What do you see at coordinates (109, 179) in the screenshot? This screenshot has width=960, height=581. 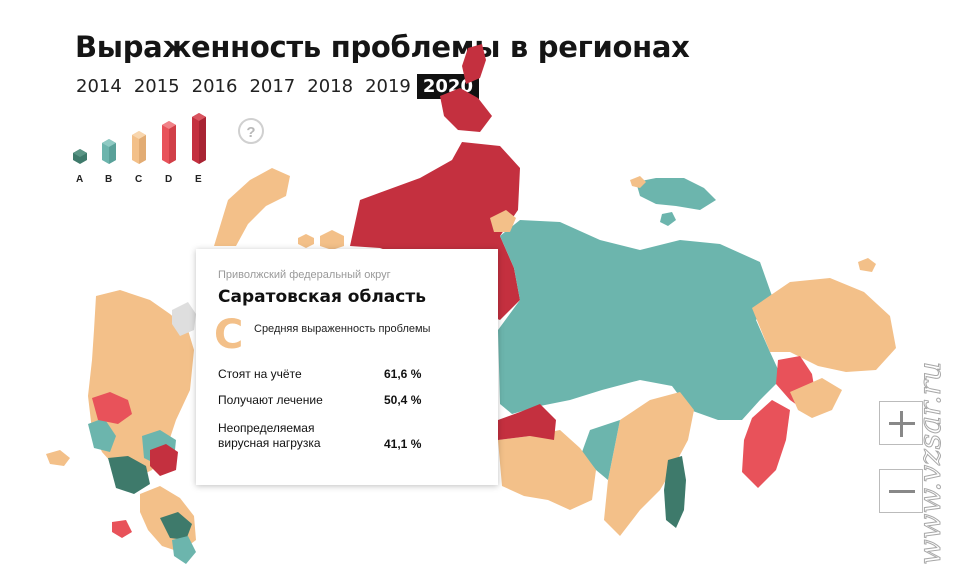 I see `legend-label-b: B` at bounding box center [109, 179].